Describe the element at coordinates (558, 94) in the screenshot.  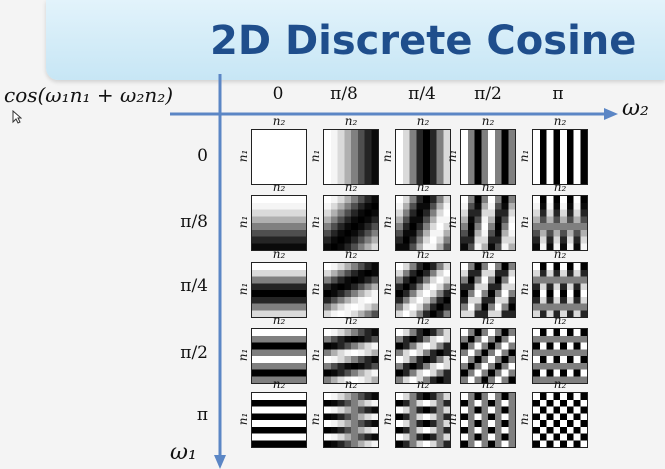
I see `column-label: π` at that location.